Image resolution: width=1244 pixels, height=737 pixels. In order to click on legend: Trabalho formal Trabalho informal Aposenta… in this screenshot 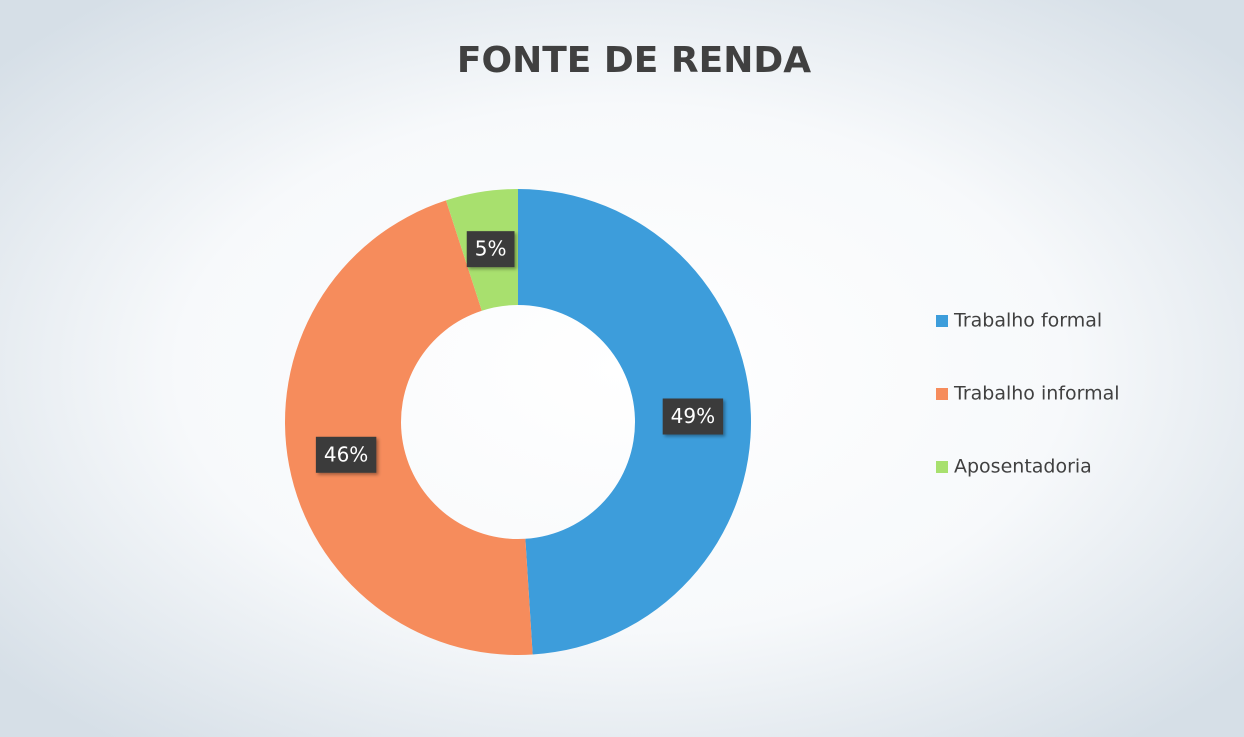, I will do `click(1028, 394)`.